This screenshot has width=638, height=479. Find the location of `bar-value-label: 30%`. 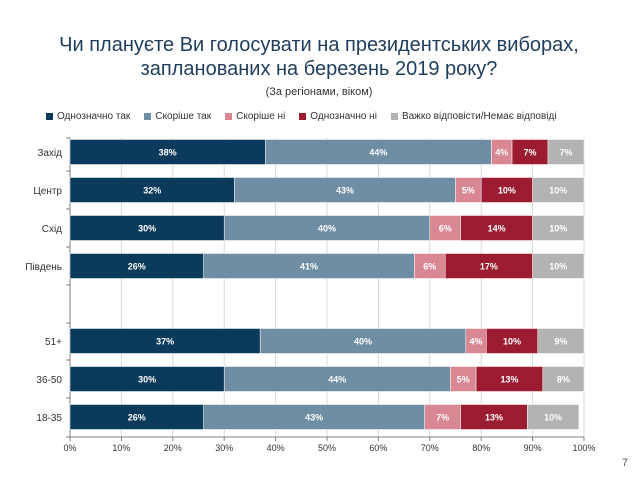

bar-value-label: 30% is located at coordinates (147, 380).